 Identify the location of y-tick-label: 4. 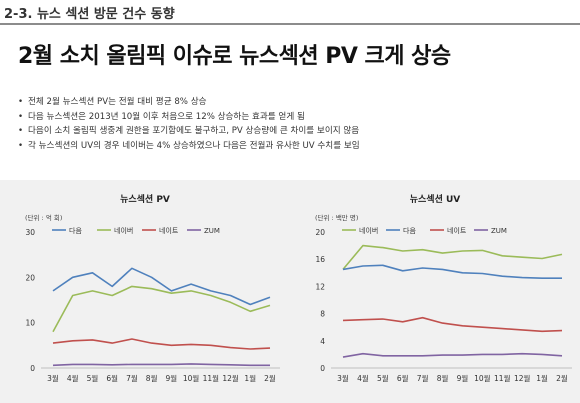
(322, 341).